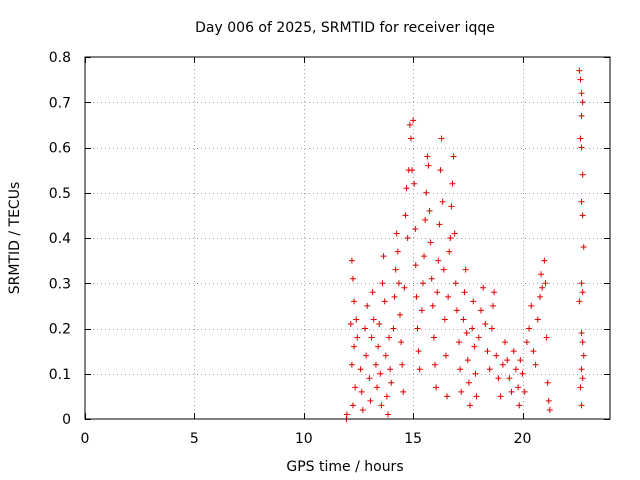 The height and width of the screenshot is (480, 640). What do you see at coordinates (413, 439) in the screenshot?
I see `x-tick-label: 15` at bounding box center [413, 439].